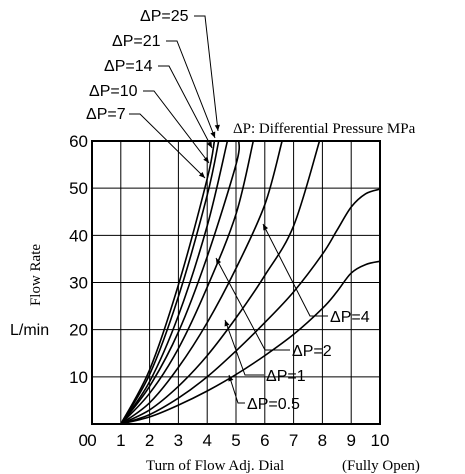 The height and width of the screenshot is (474, 465). What do you see at coordinates (350, 317) in the screenshot?
I see `series-label: ΔP=4` at bounding box center [350, 317].